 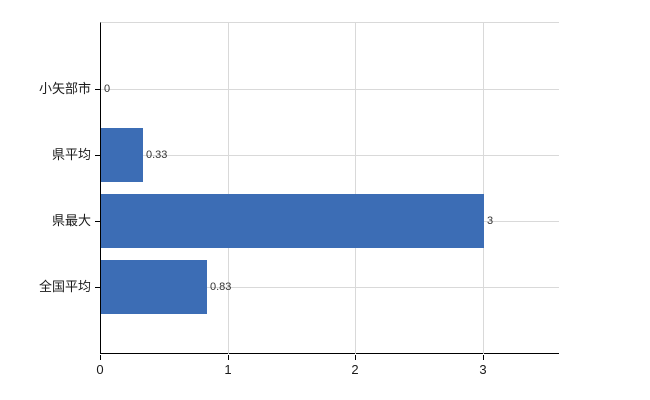 I want to click on bar-value-label: 0.33, so click(x=157, y=155).